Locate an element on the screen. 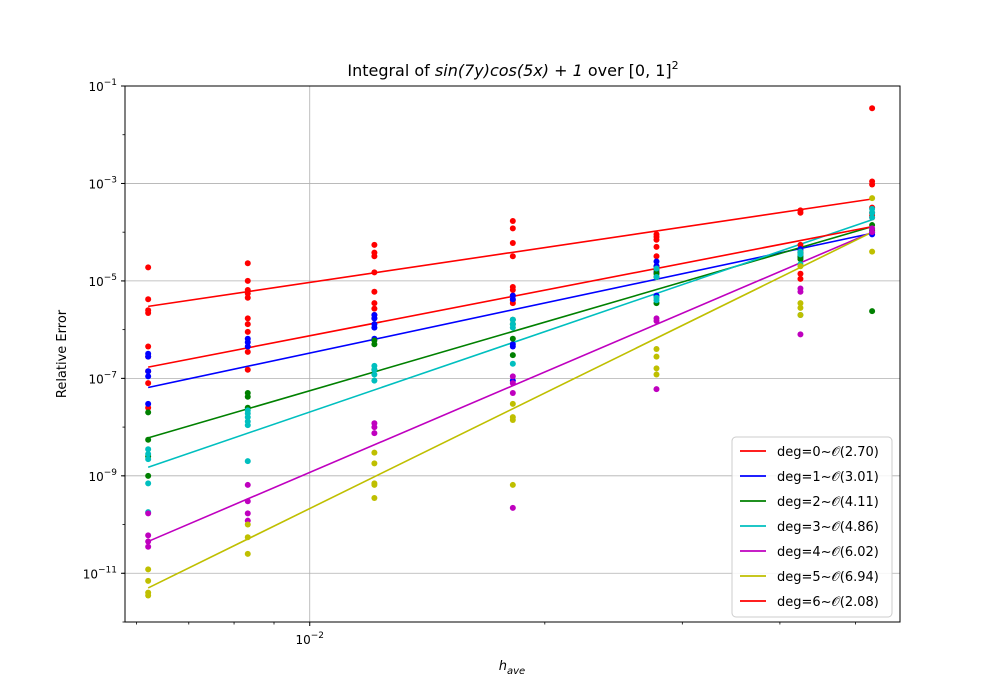 The width and height of the screenshot is (1000, 700). y-tick-label: 10⁻⁵ is located at coordinates (102, 281).